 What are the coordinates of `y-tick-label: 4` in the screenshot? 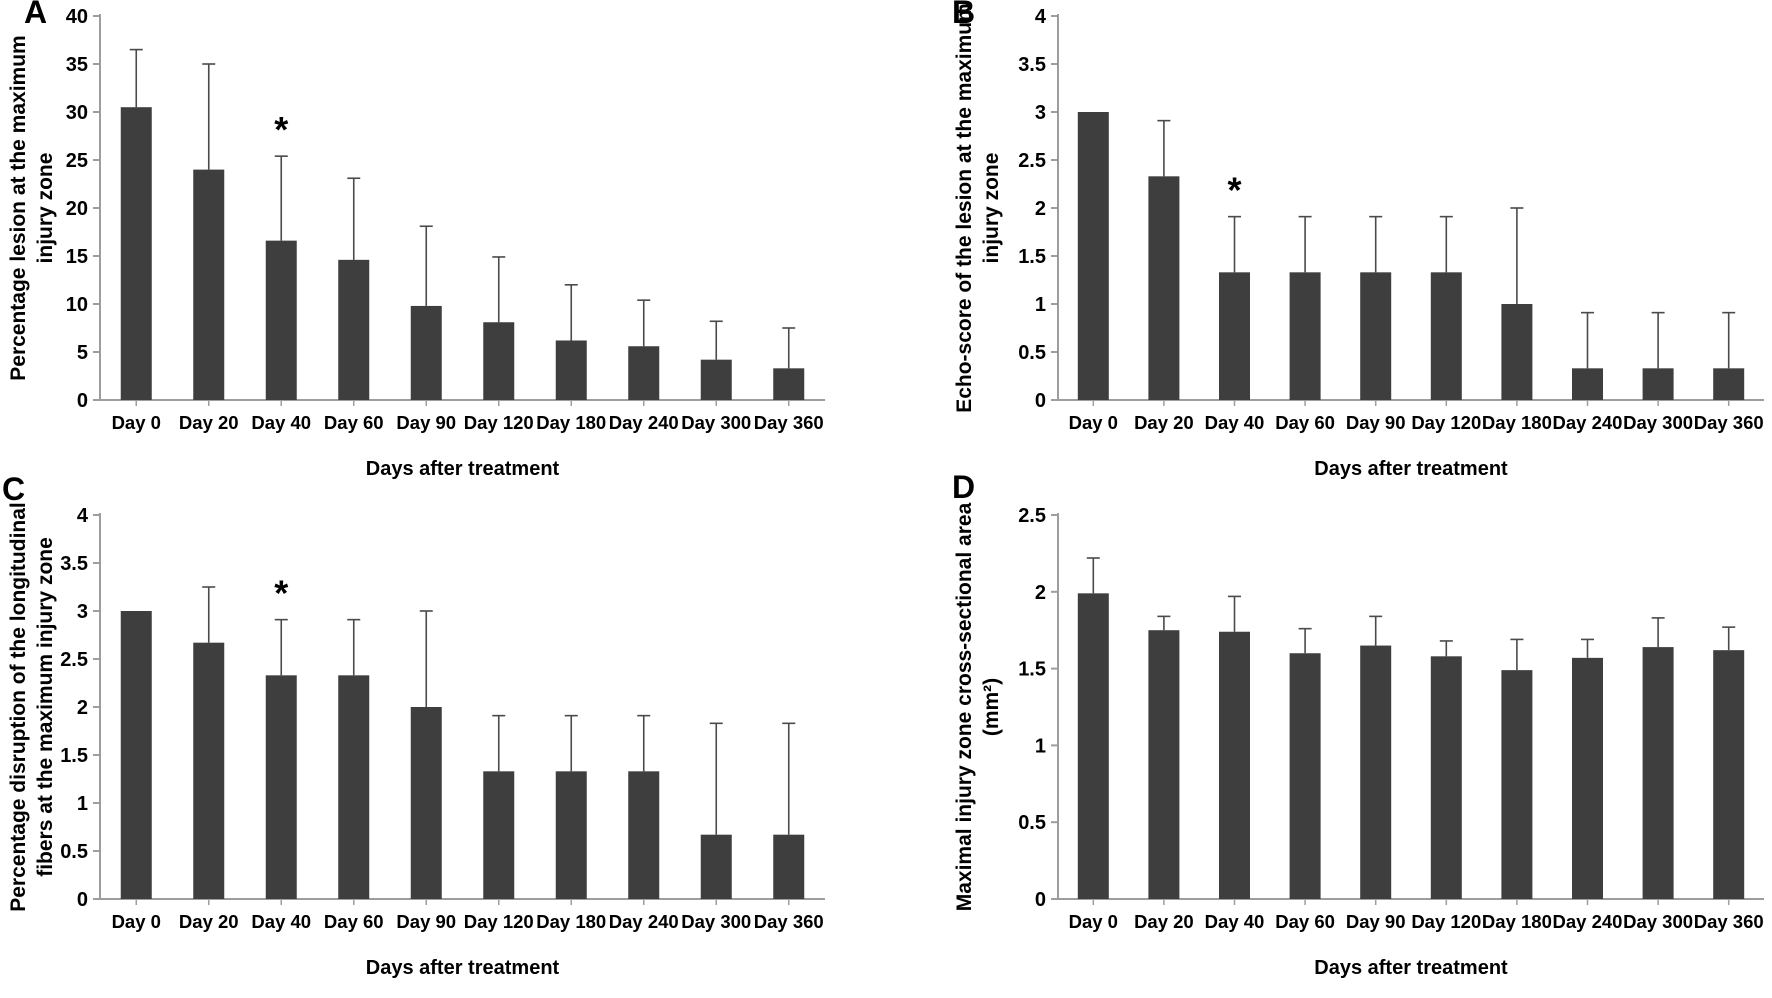 It's located at (1041, 17).